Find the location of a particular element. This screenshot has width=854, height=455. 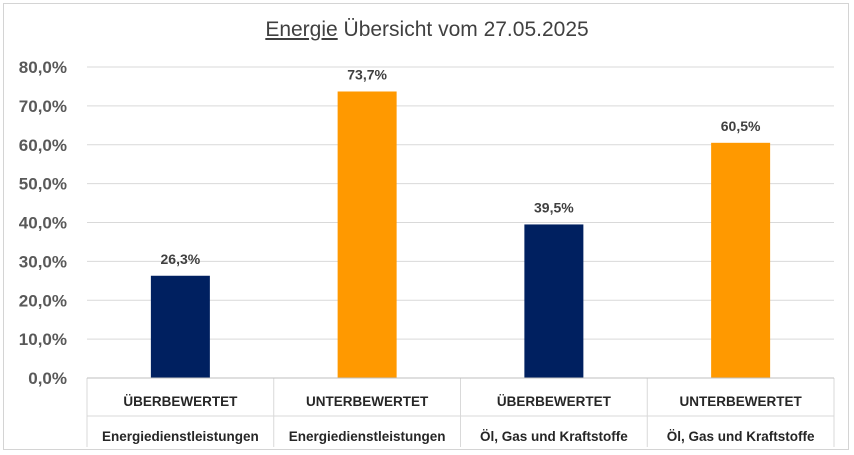

data-label: 73,7% is located at coordinates (367, 74).